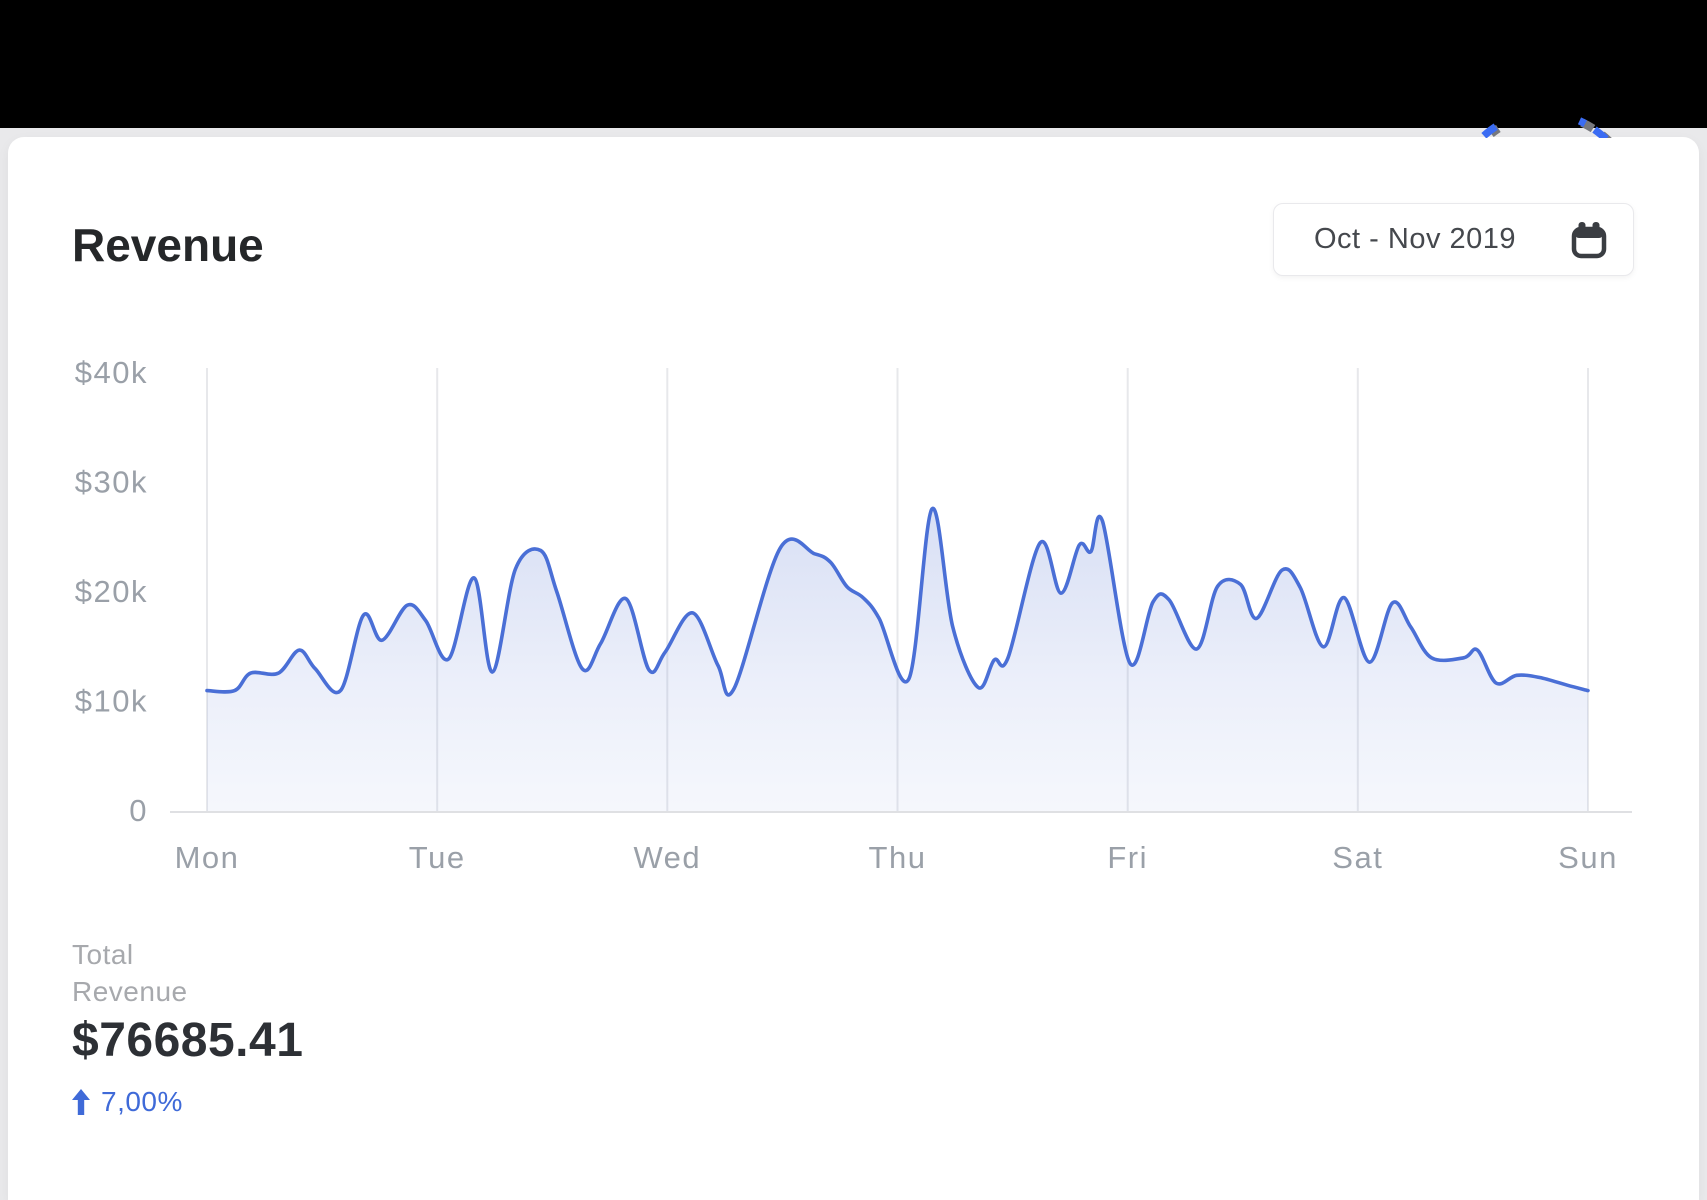 The width and height of the screenshot is (1707, 1200). Describe the element at coordinates (111, 701) in the screenshot. I see `svg-text: $10k` at that location.